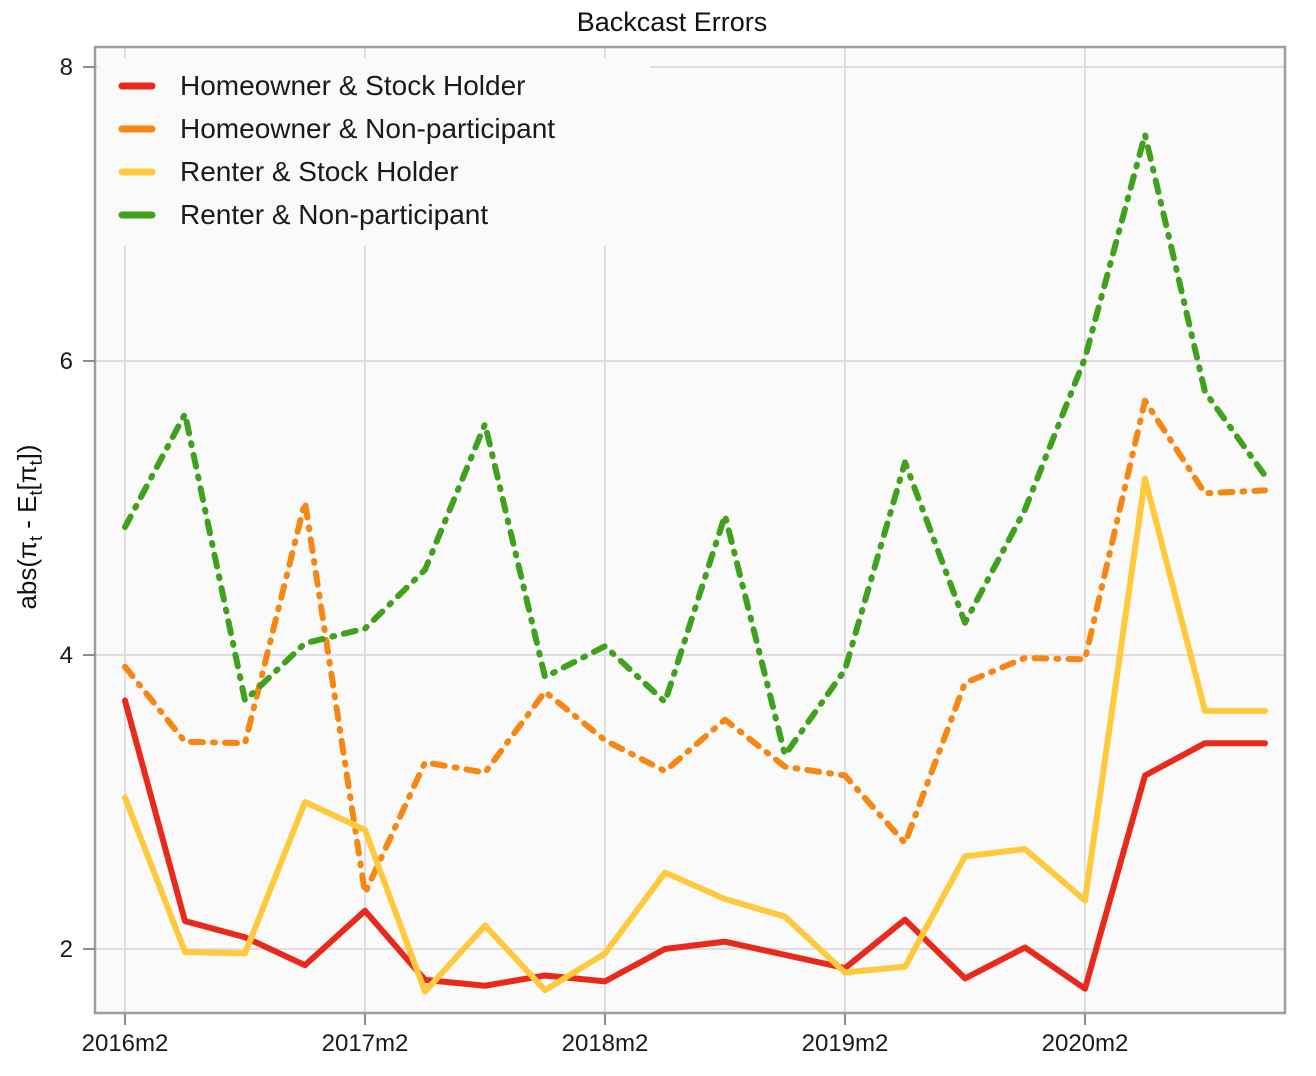 The image size is (1316, 1076). What do you see at coordinates (672, 22) in the screenshot?
I see `chart-title: Backcast Errors` at bounding box center [672, 22].